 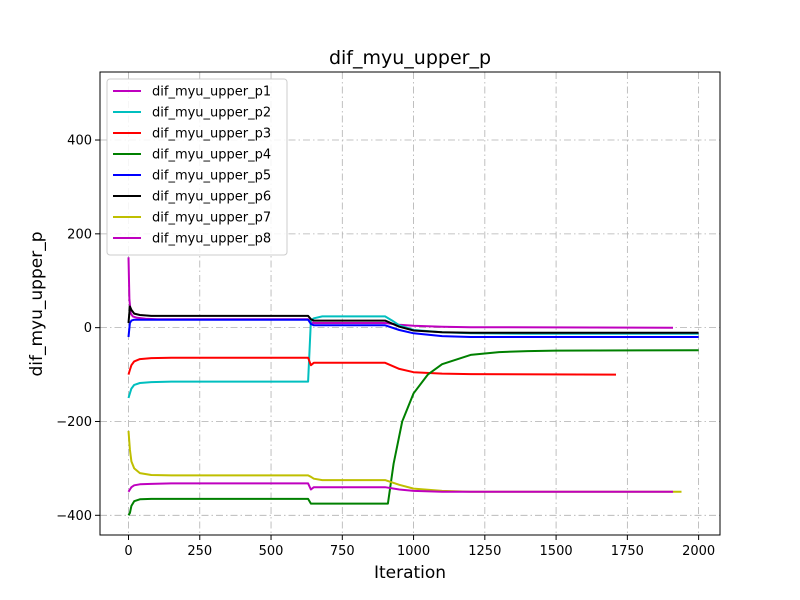 What do you see at coordinates (627, 551) in the screenshot?
I see `x-tick-label: 1750` at bounding box center [627, 551].